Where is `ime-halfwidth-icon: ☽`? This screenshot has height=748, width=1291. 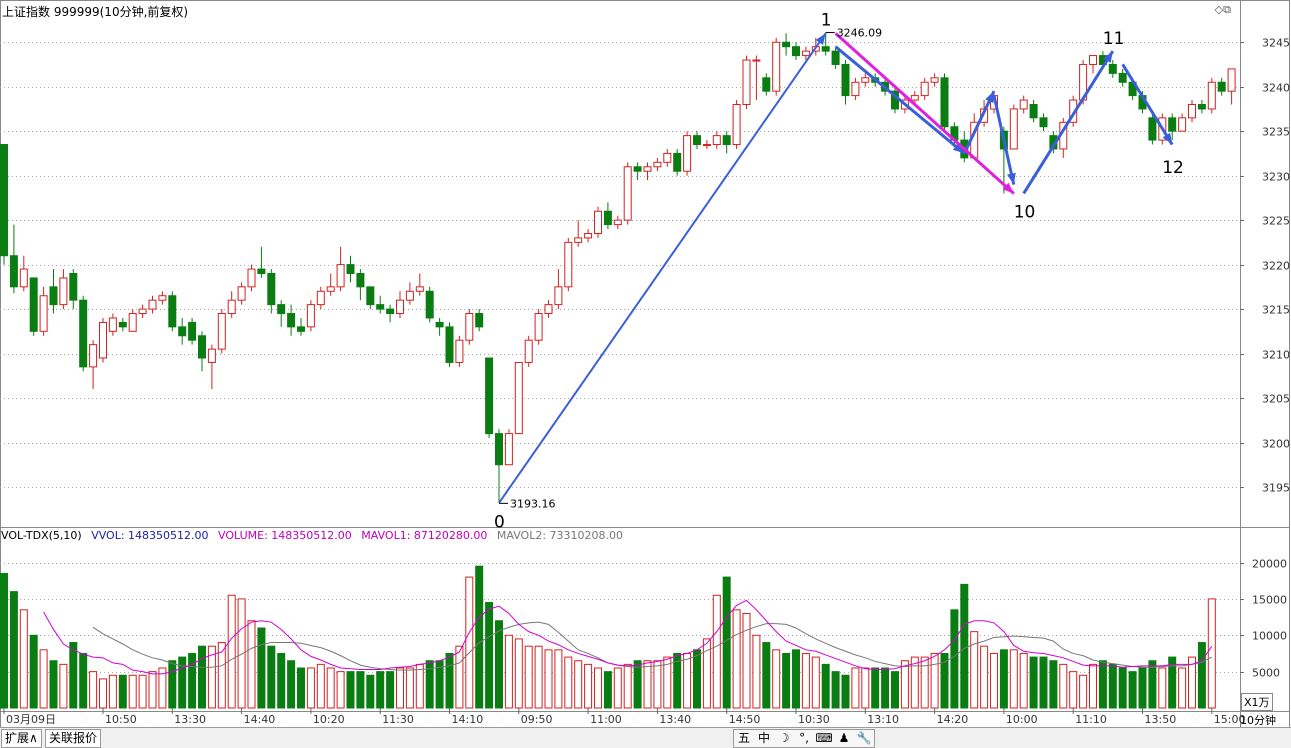
ime-halfwidth-icon: ☽ is located at coordinates (784, 738).